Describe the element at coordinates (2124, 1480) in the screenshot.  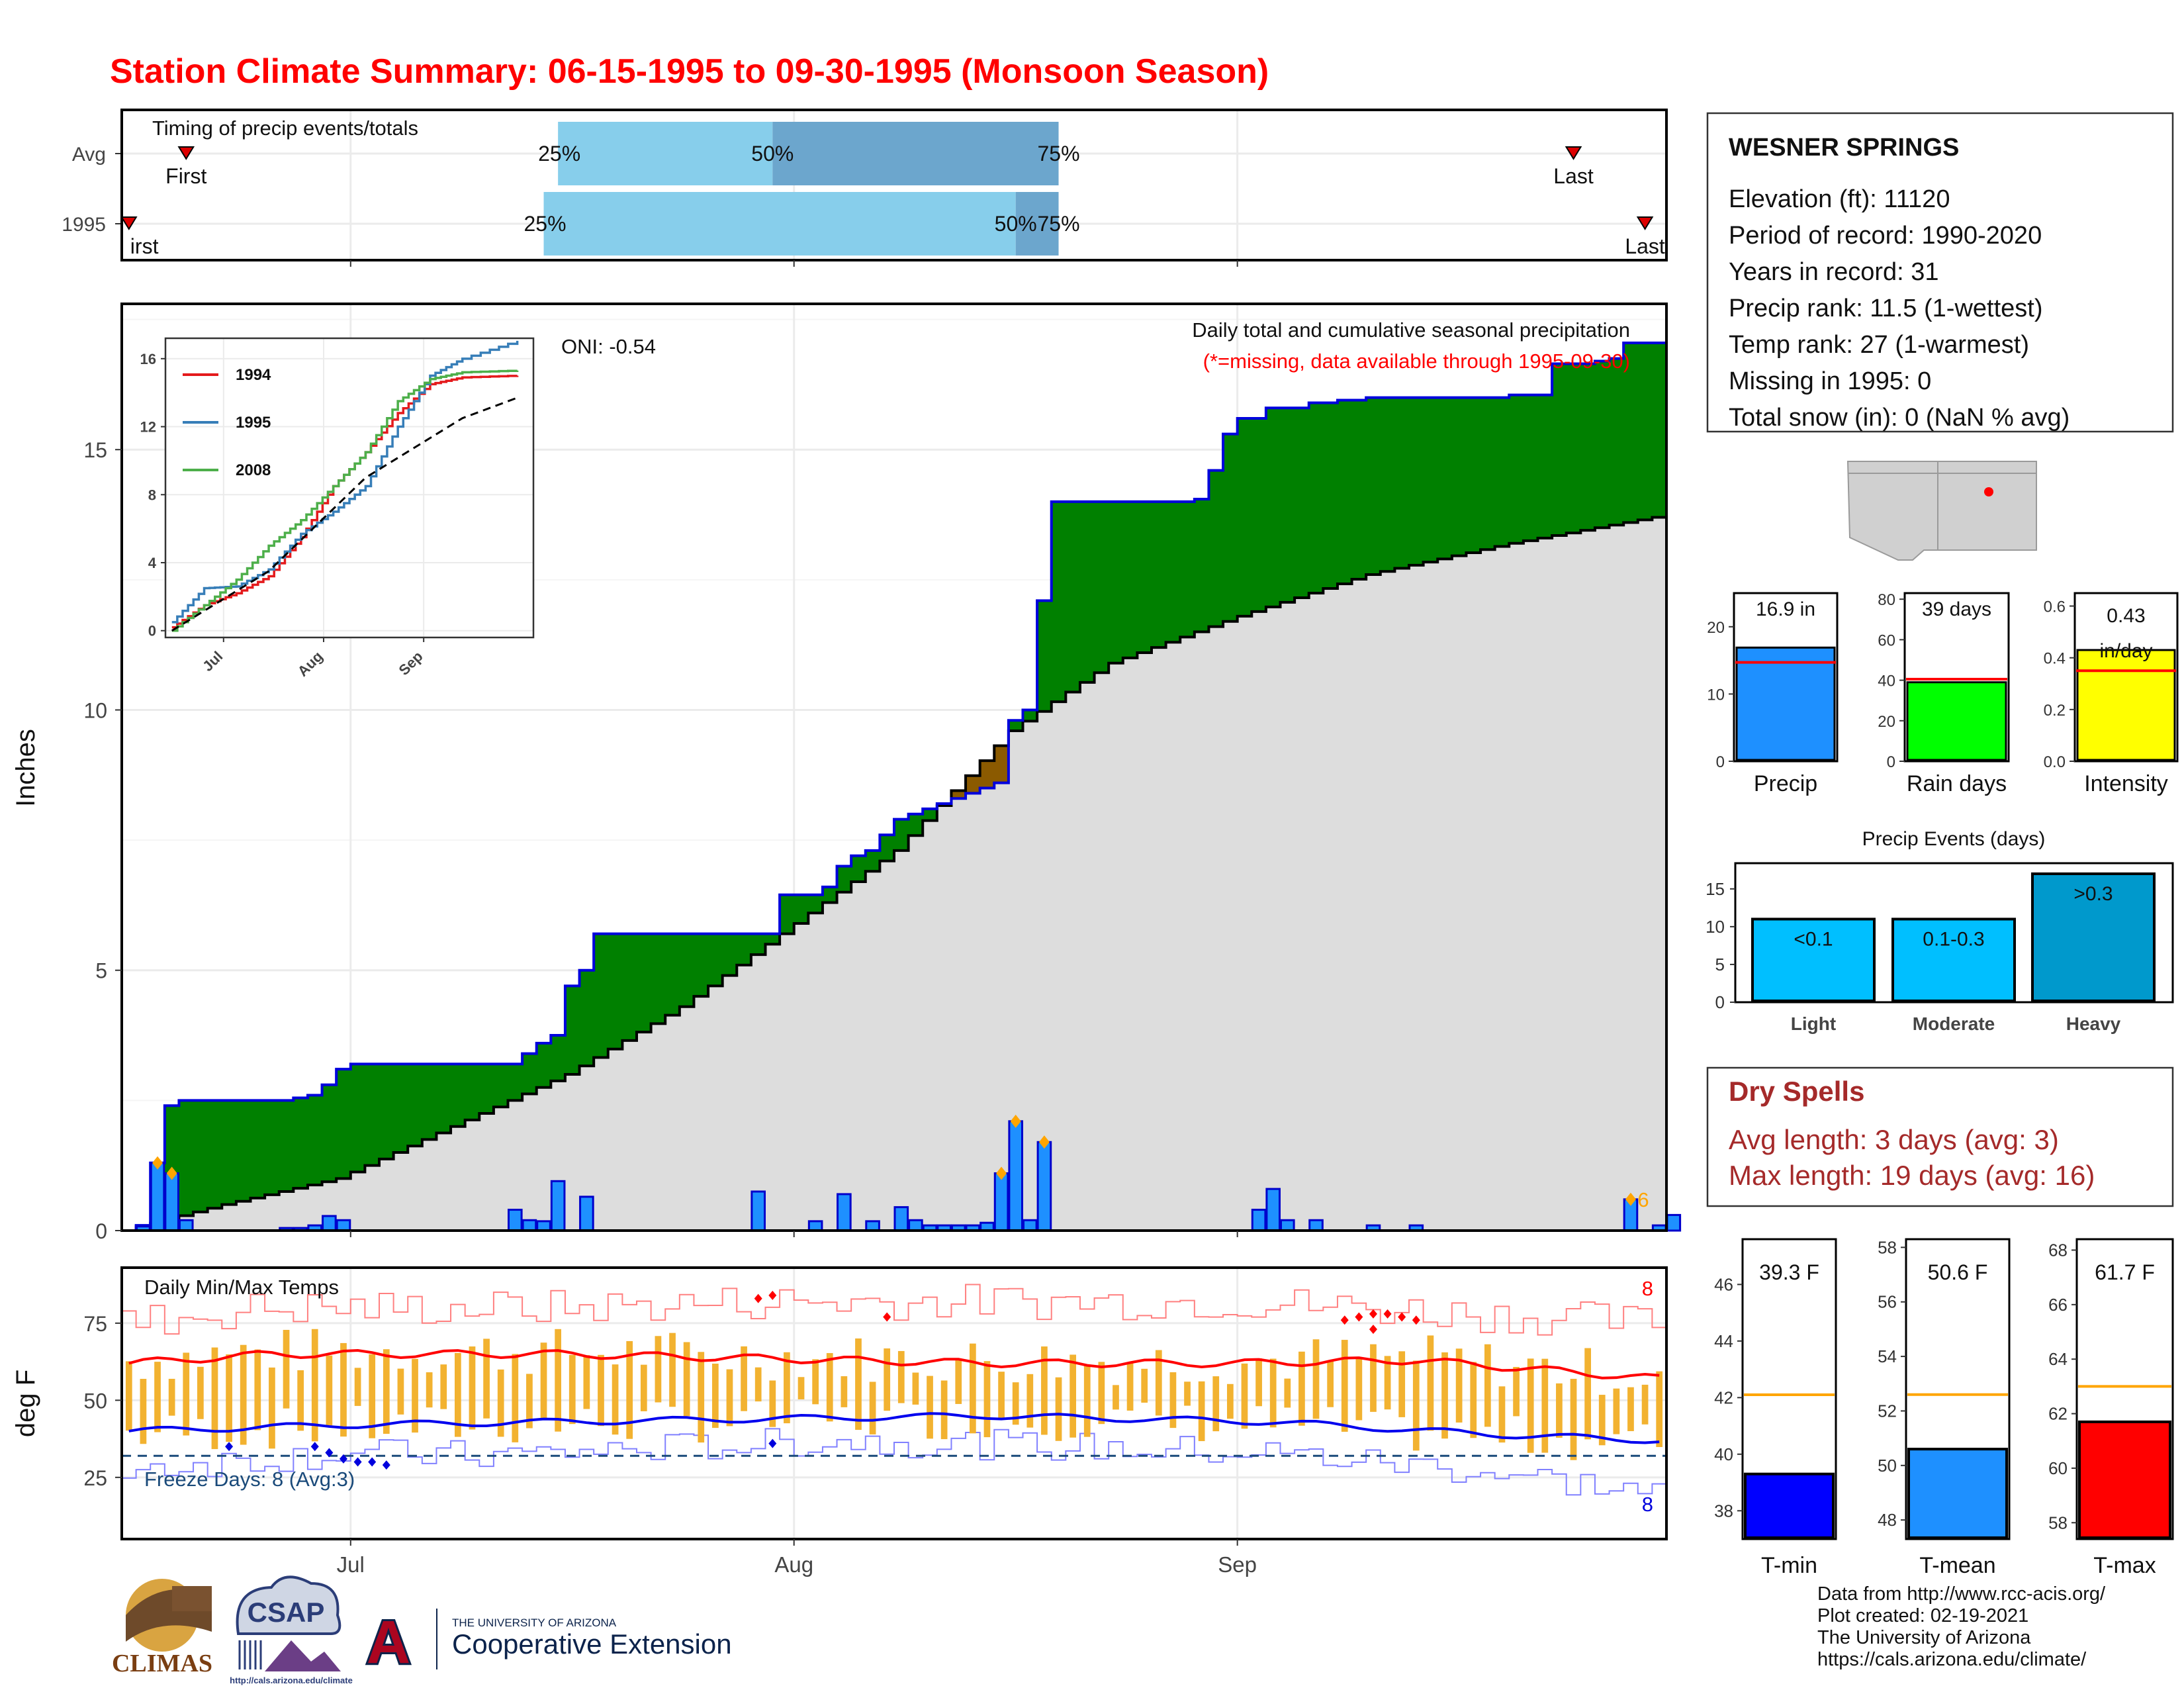
I see `temp-summary-bar` at that location.